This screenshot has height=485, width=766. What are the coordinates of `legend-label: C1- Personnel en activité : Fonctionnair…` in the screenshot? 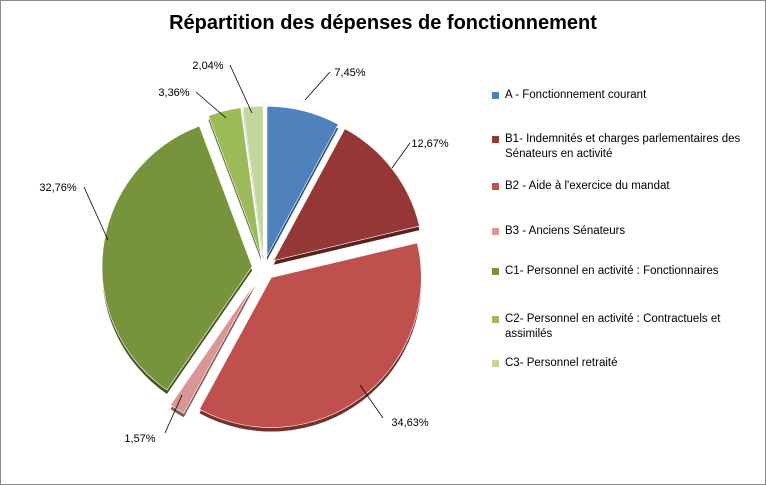 It's located at (612, 271).